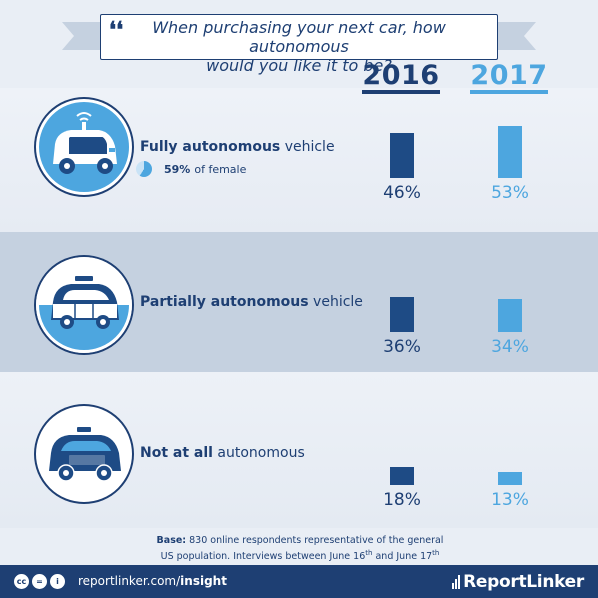  Describe the element at coordinates (510, 152) in the screenshot. I see `bar-fully-2017` at that location.